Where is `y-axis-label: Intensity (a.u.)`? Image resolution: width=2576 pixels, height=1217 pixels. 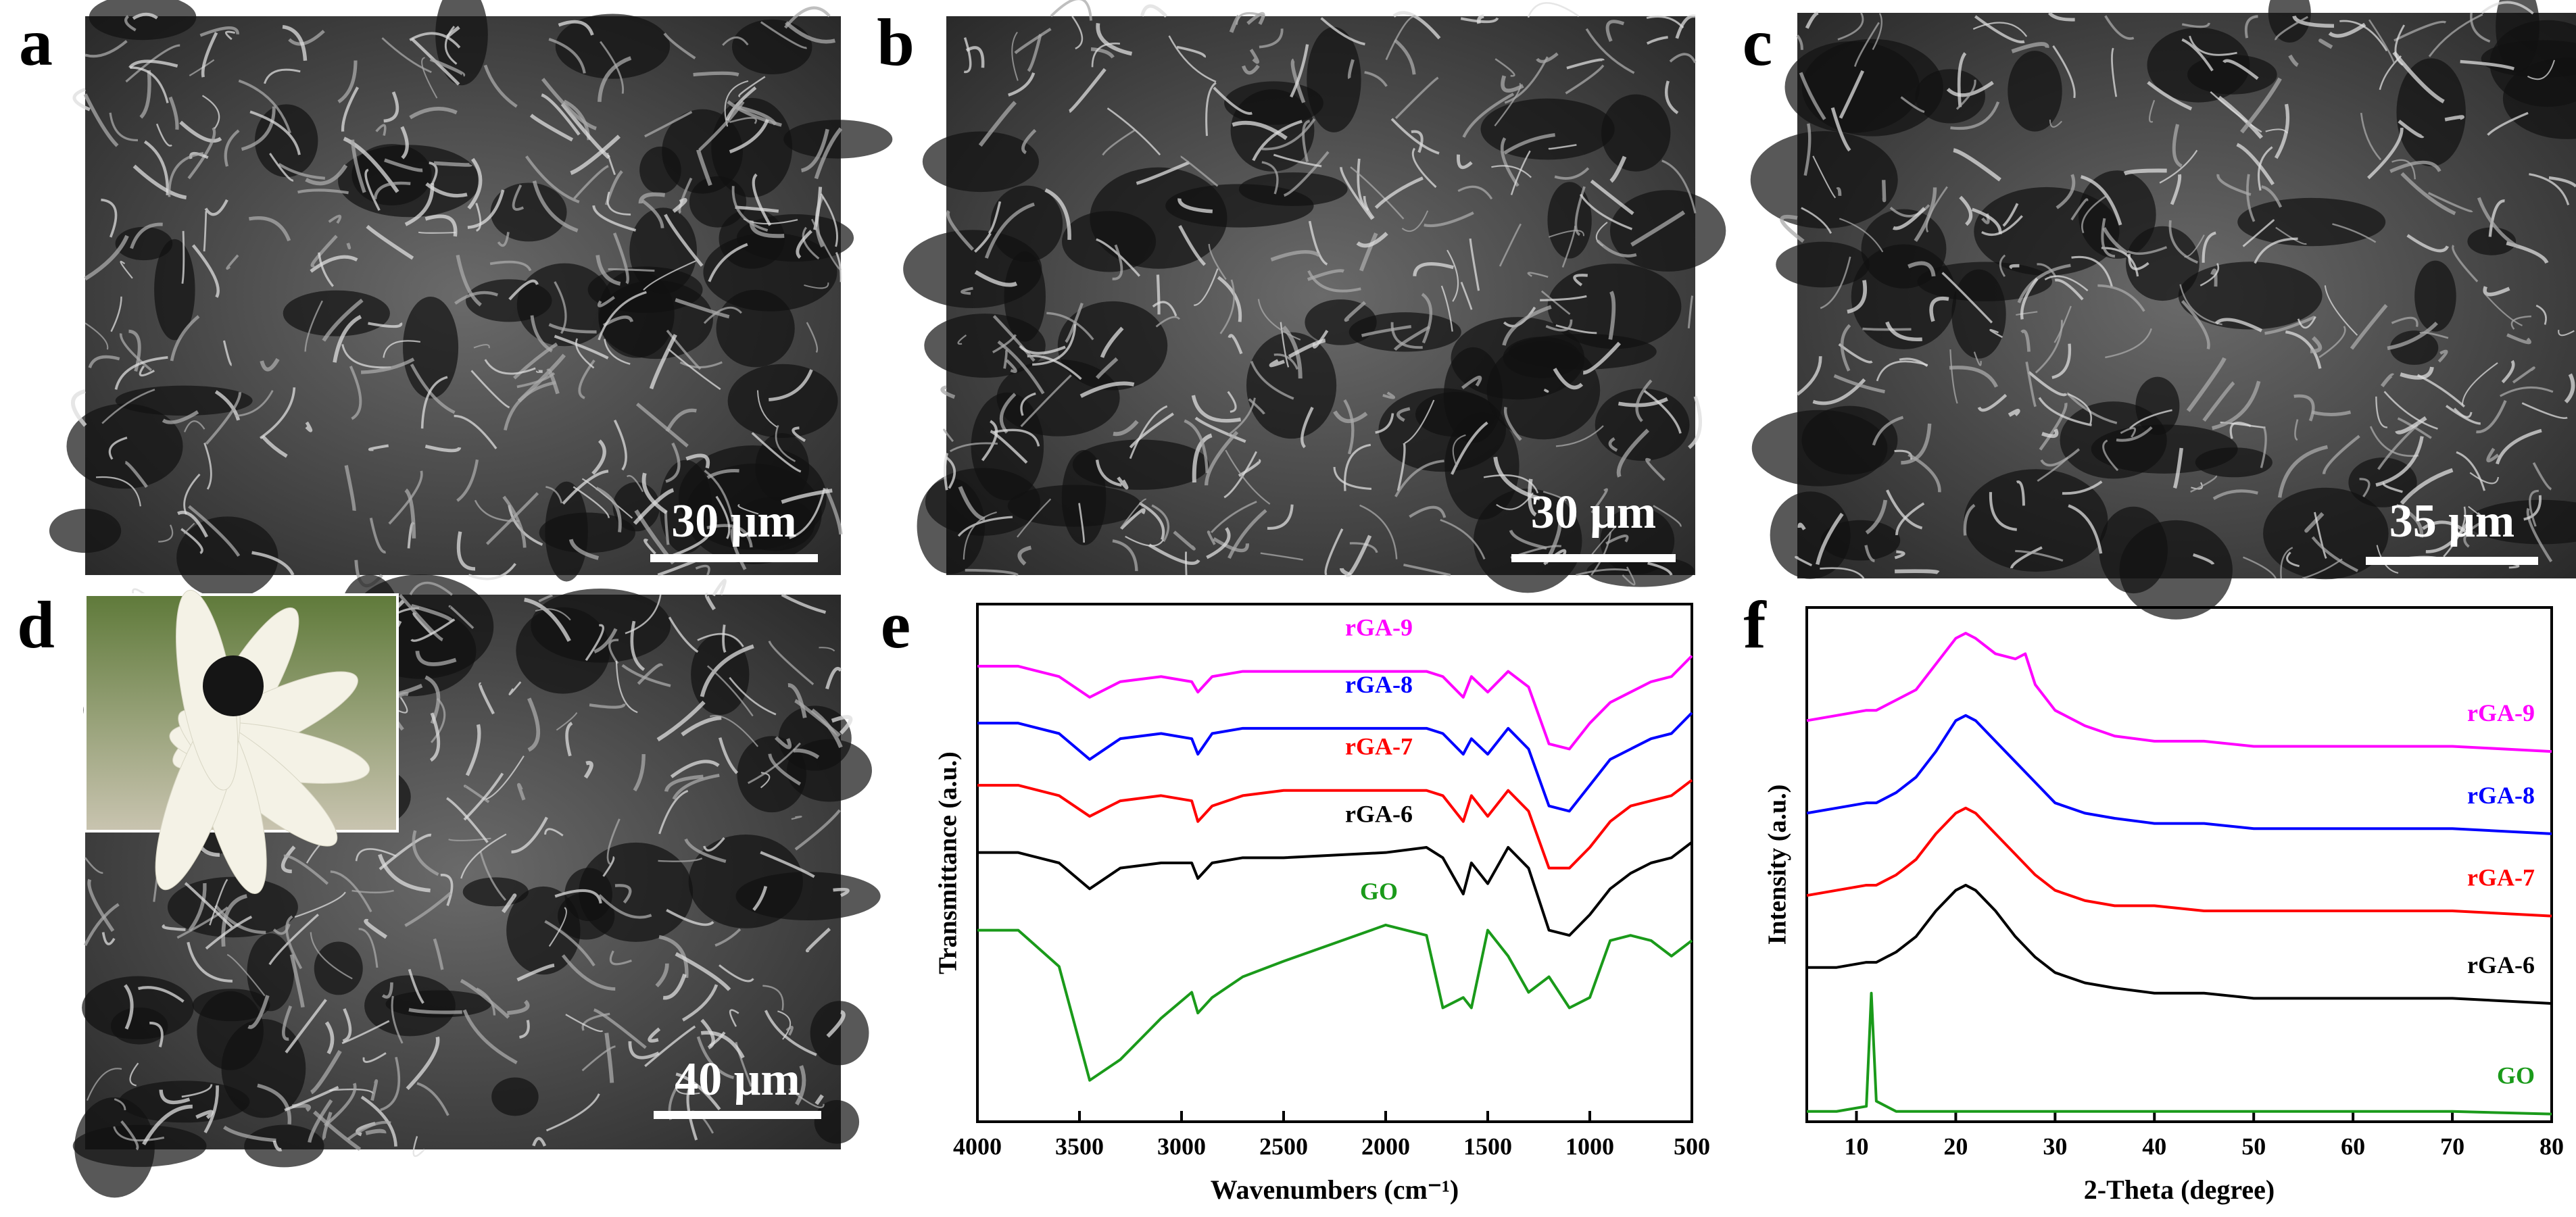
y-axis-label: Intensity (a.u.) is located at coordinates (1778, 865).